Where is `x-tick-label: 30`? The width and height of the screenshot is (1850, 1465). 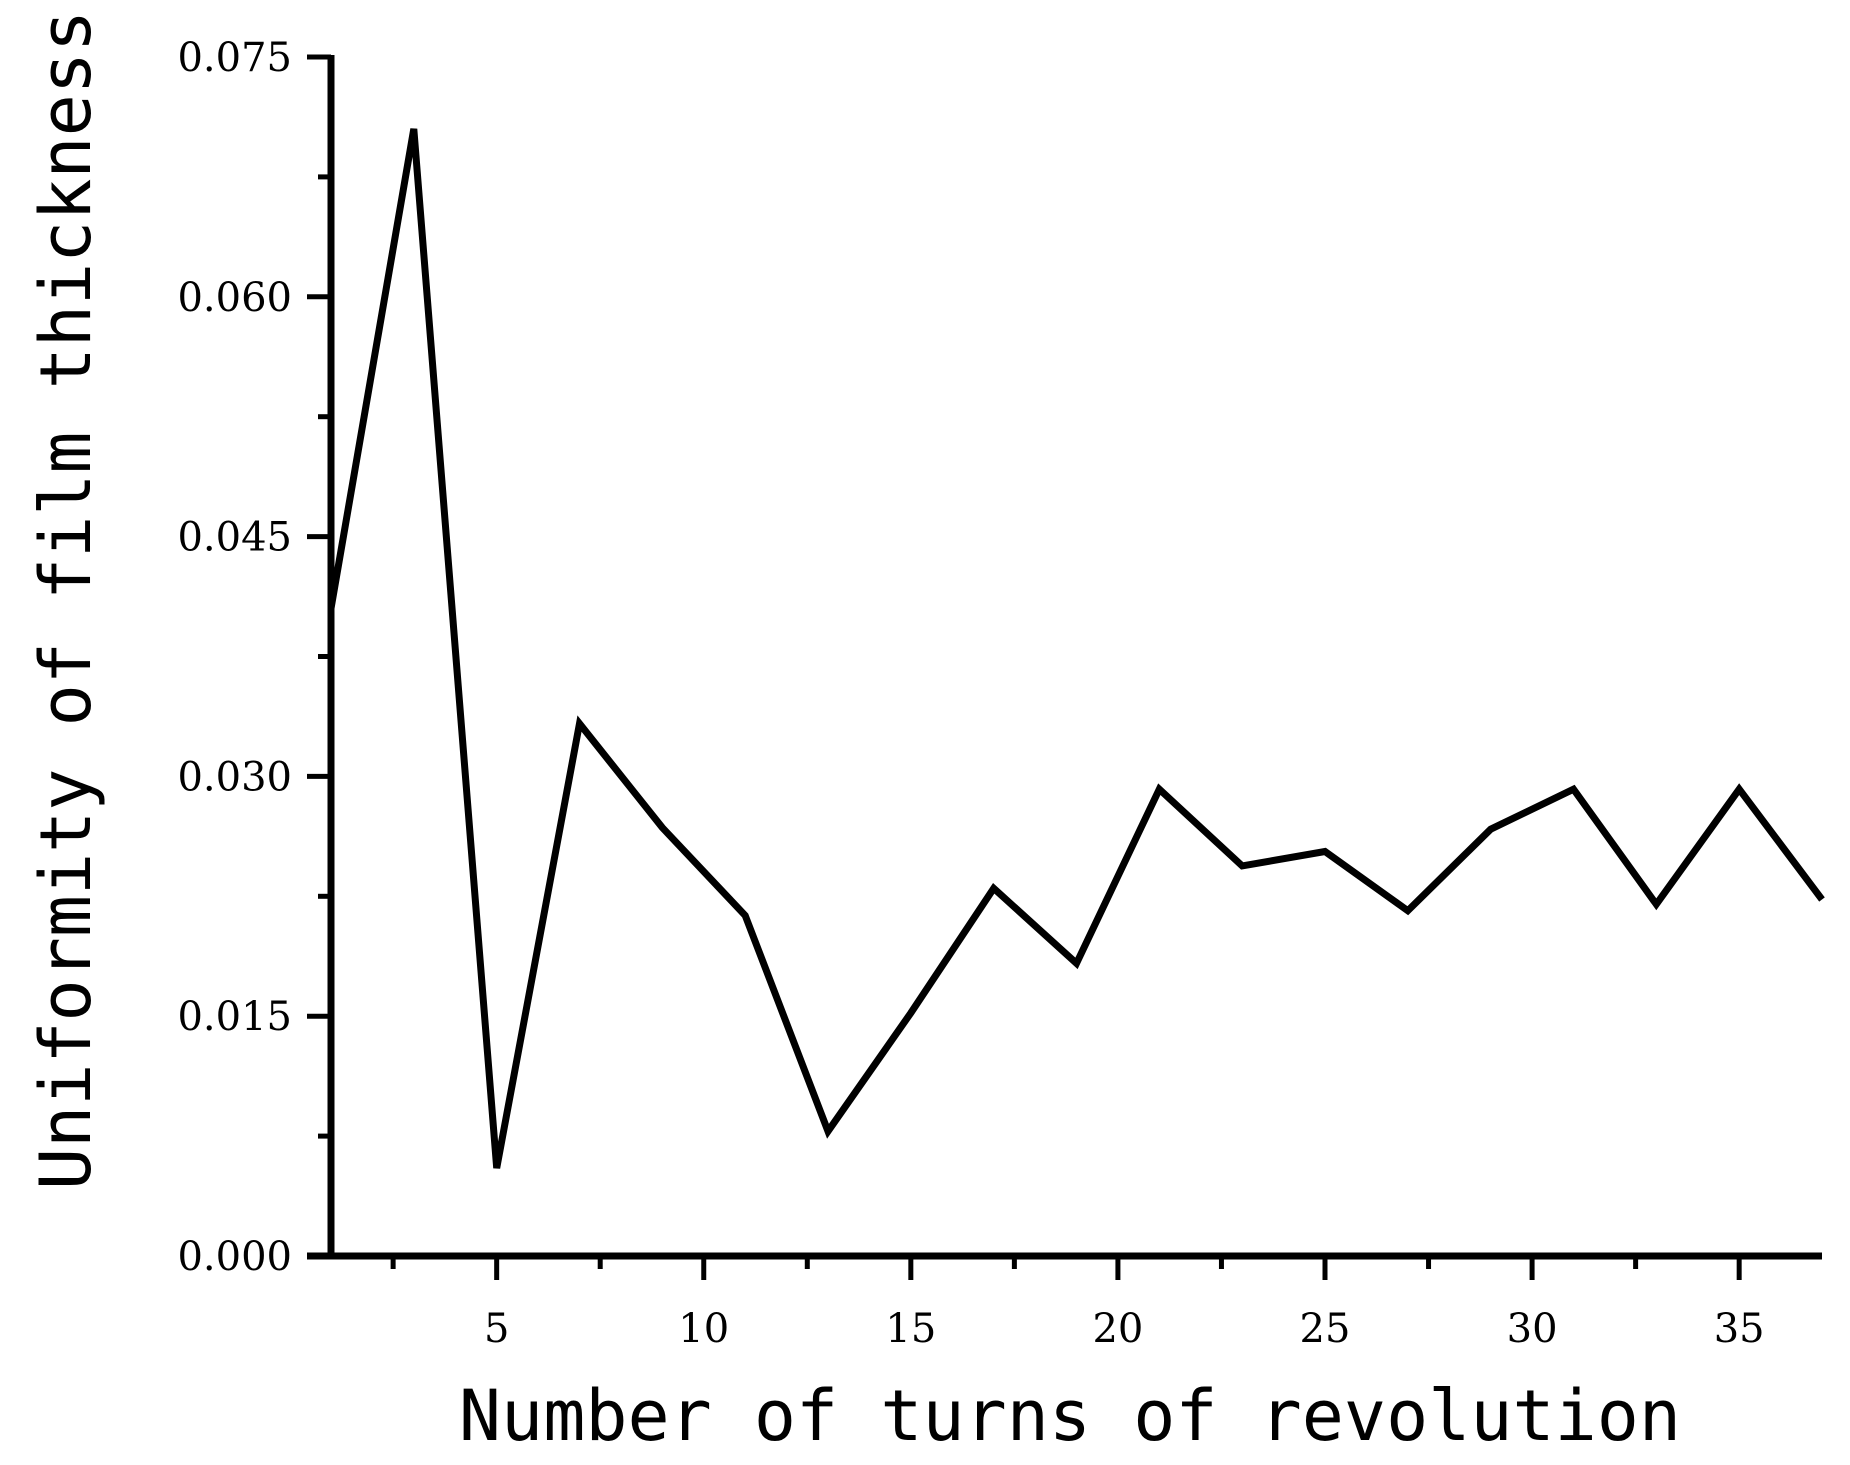
x-tick-label: 30 is located at coordinates (1532, 1329).